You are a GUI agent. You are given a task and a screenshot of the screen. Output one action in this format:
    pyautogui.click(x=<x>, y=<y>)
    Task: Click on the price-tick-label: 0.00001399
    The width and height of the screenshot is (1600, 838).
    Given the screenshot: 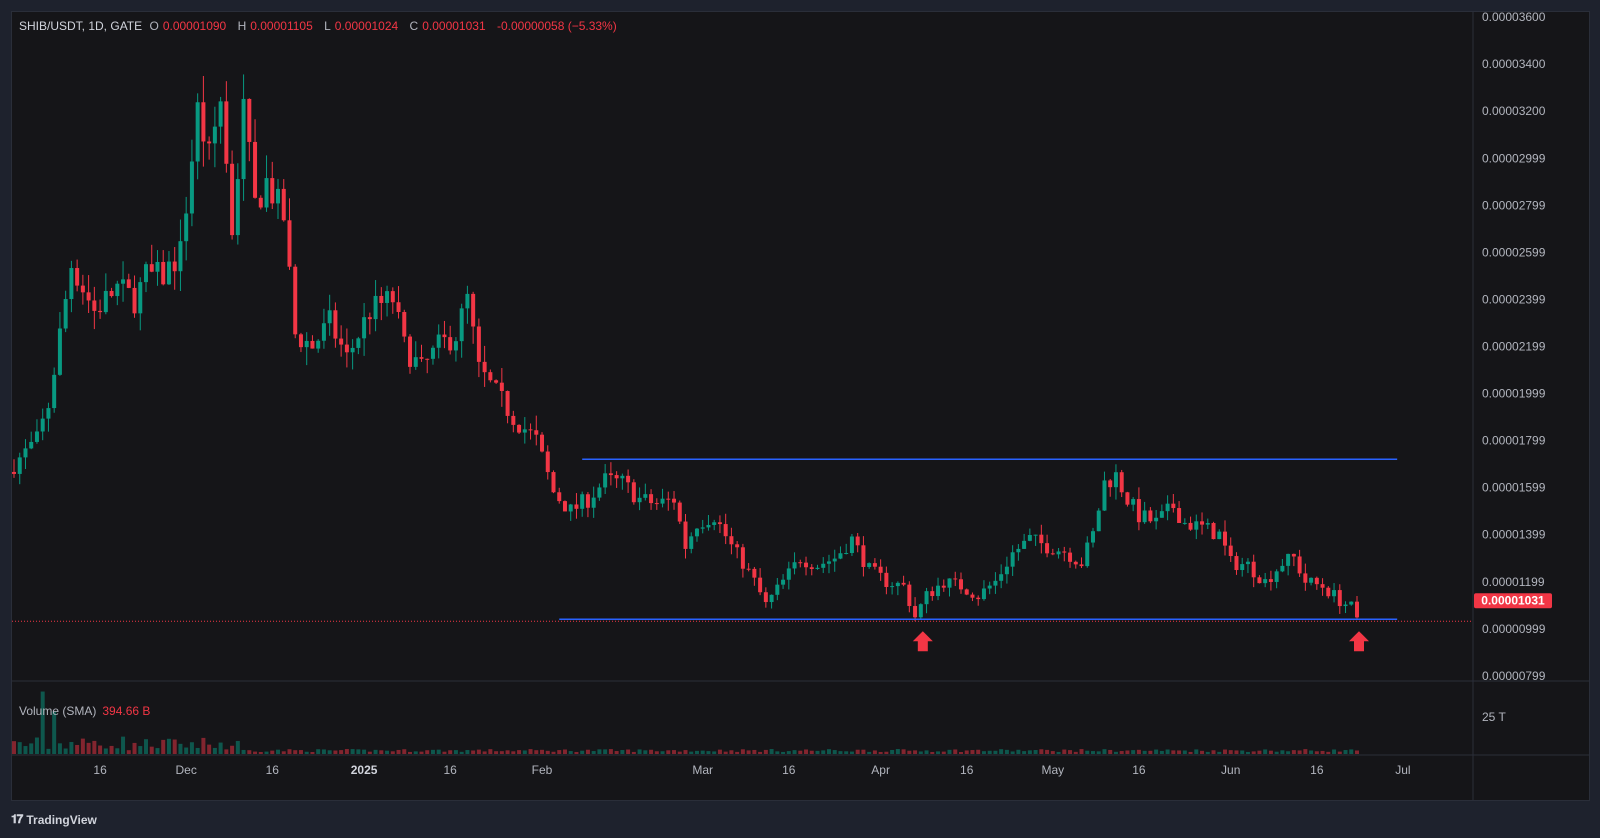 What is the action you would take?
    pyautogui.click(x=1514, y=535)
    